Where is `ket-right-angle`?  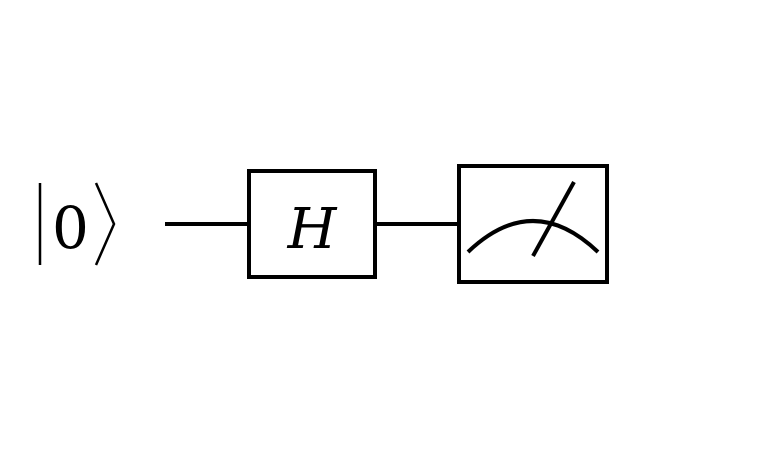
ket-right-angle is located at coordinates (105, 224).